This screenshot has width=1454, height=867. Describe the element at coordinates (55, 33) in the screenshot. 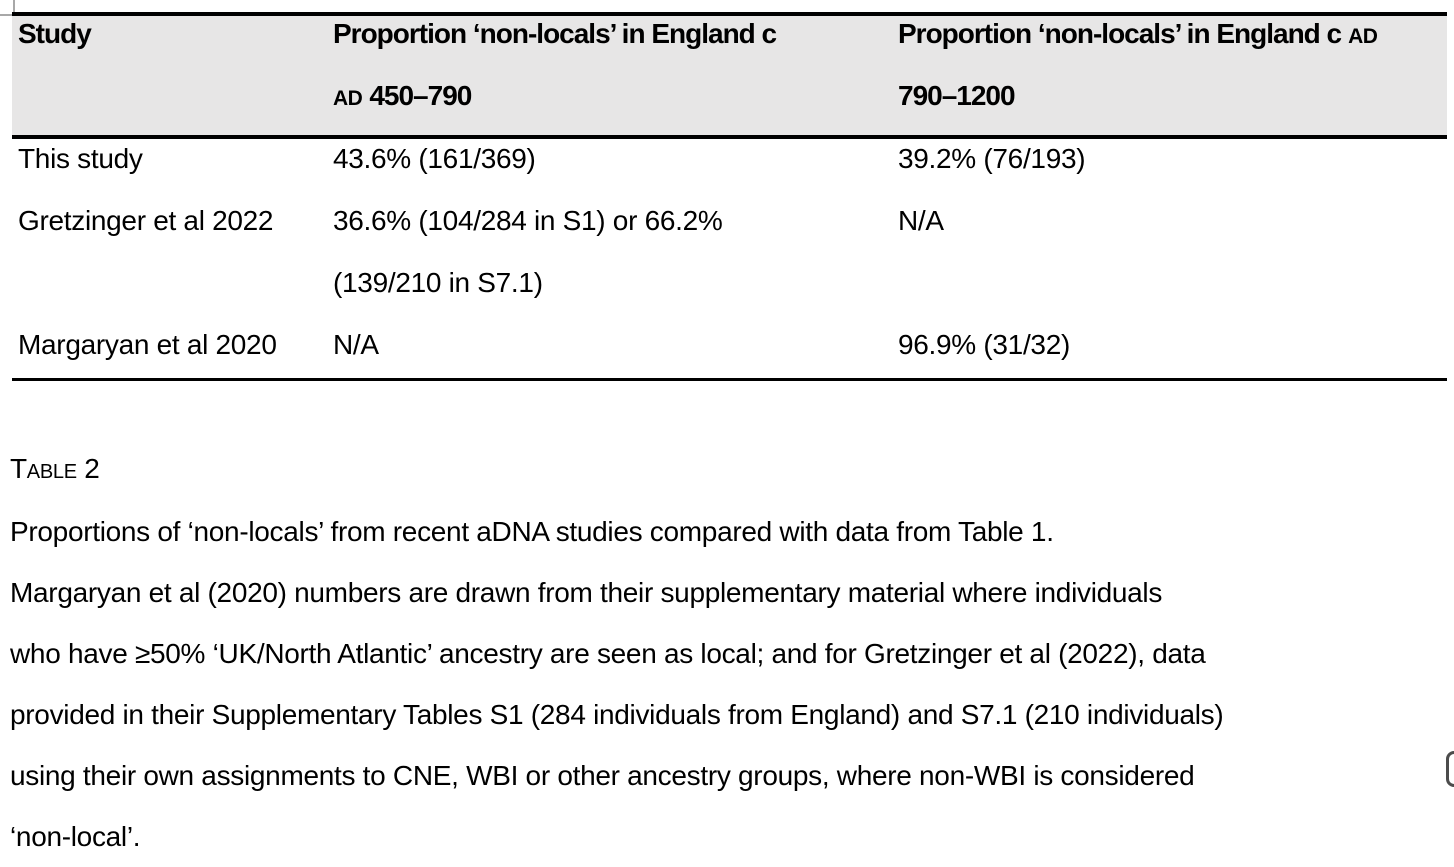

I see `header-study-label: Study` at that location.